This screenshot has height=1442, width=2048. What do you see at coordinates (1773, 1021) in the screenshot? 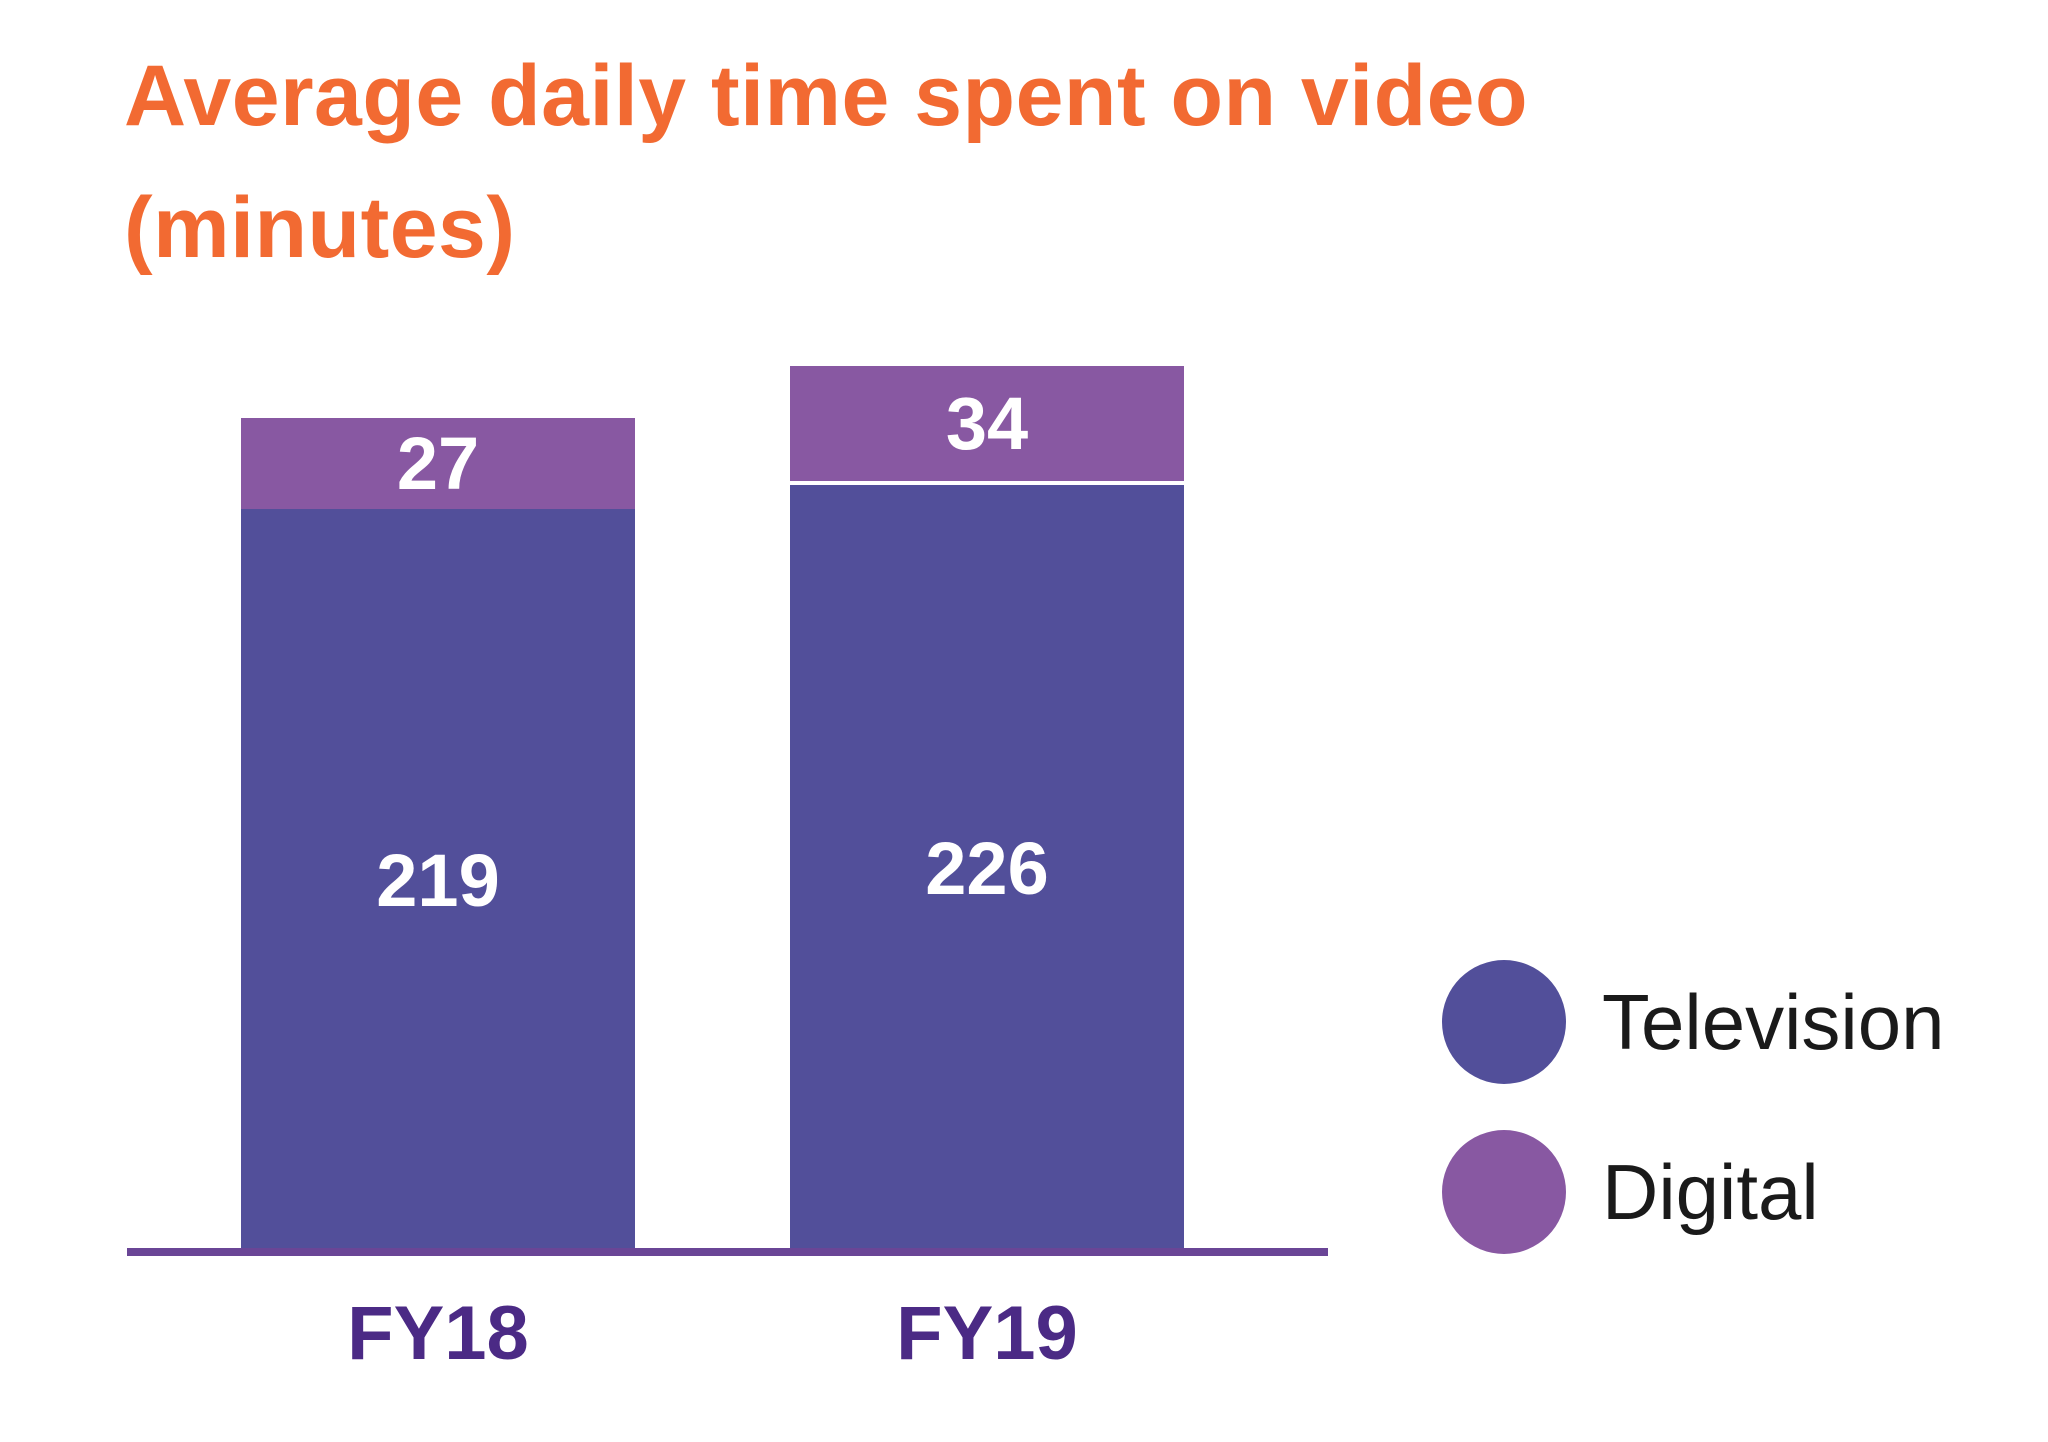
I see `legend-label-television: Television` at bounding box center [1773, 1021].